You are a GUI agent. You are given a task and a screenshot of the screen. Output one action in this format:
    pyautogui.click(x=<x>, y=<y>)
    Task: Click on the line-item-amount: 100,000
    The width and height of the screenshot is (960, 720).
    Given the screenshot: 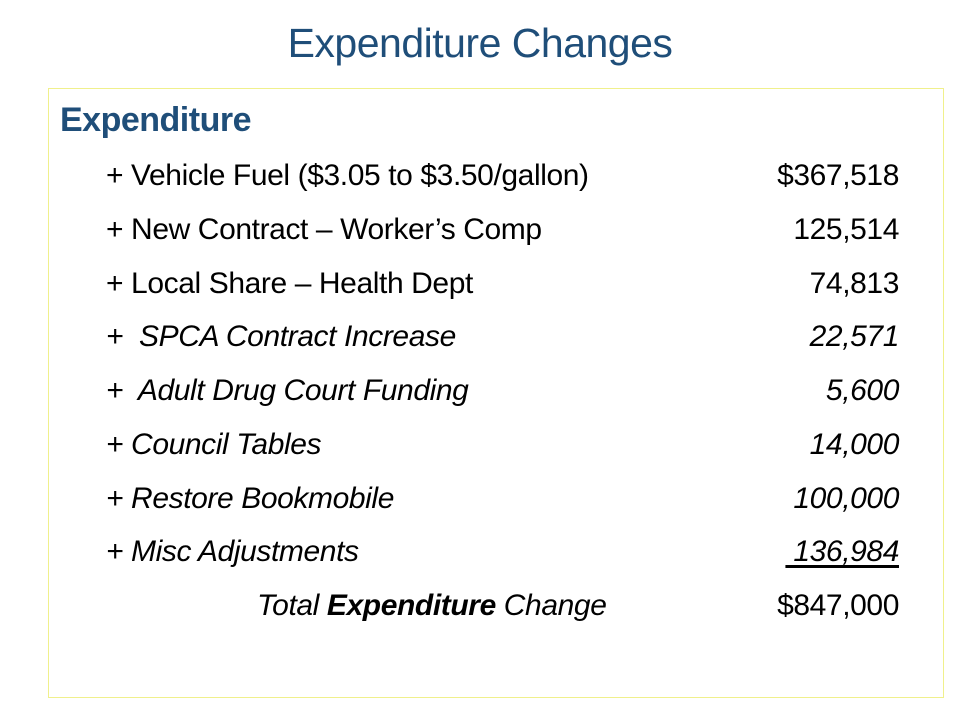 What is the action you would take?
    pyautogui.click(x=846, y=498)
    